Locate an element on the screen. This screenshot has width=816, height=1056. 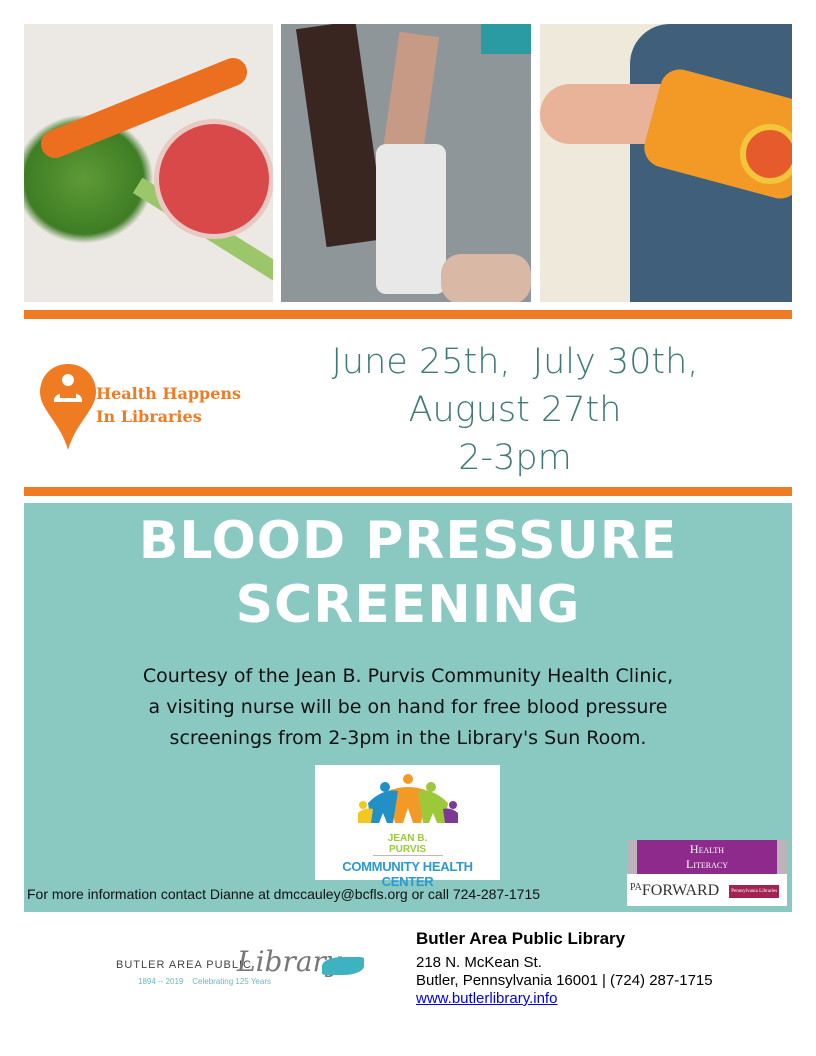
pa-libraries-badge: Pennsylvania Libraries is located at coordinates (754, 891).